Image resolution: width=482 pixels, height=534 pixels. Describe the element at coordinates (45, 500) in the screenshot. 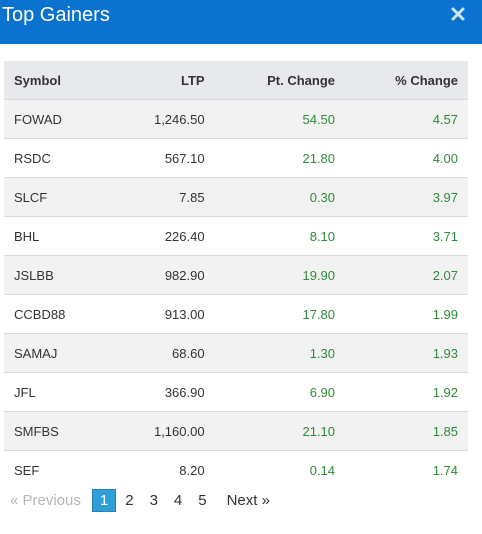

I see `previous-button: « Previous` at that location.